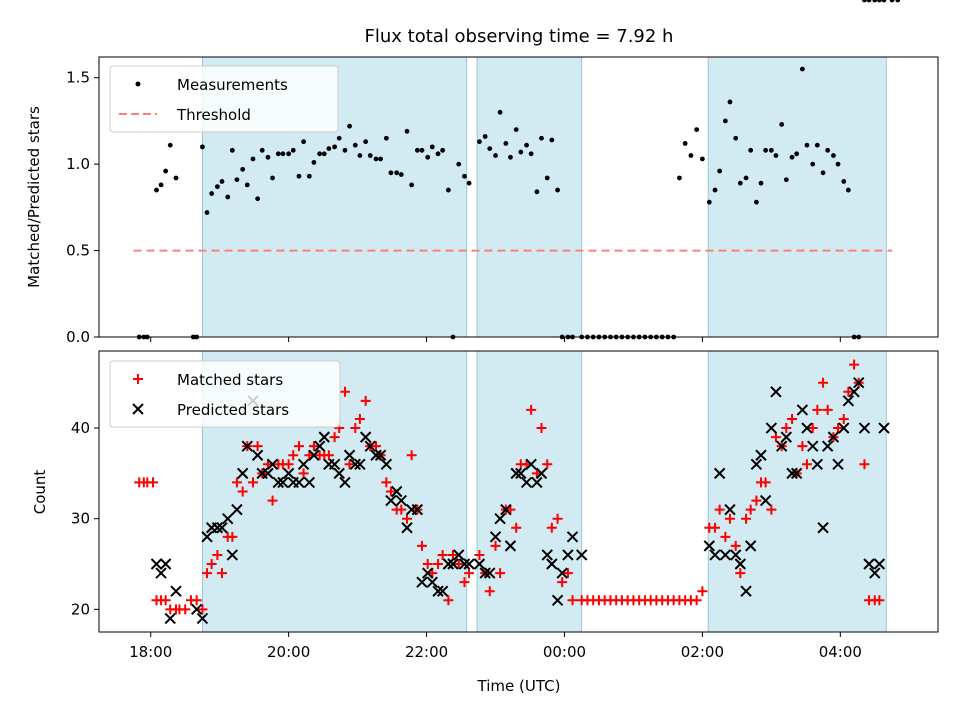  I want to click on shaded-interval, so click(529, 197).